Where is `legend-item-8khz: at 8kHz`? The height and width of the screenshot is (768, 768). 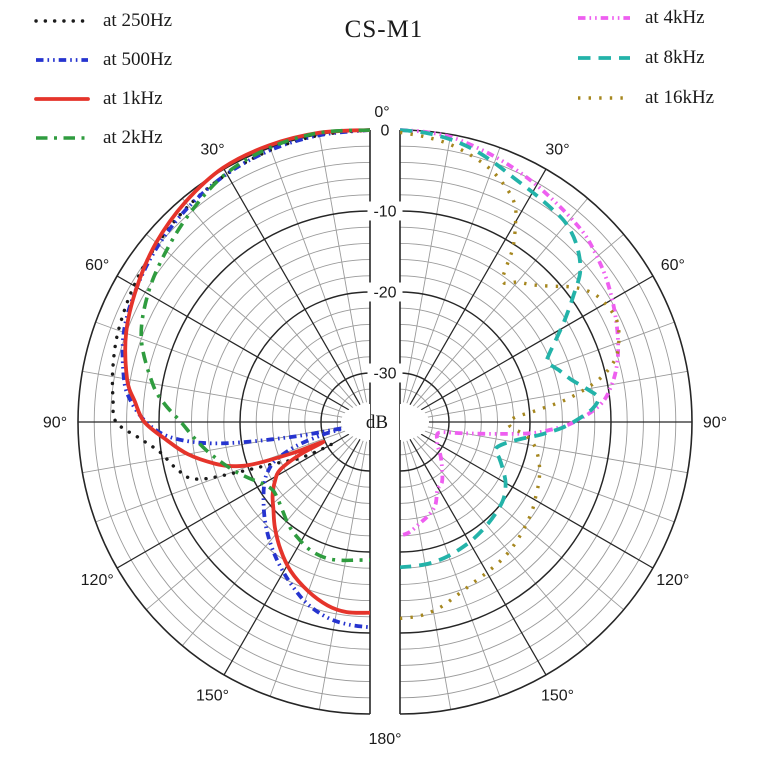 legend-item-8khz: at 8kHz is located at coordinates (640, 58).